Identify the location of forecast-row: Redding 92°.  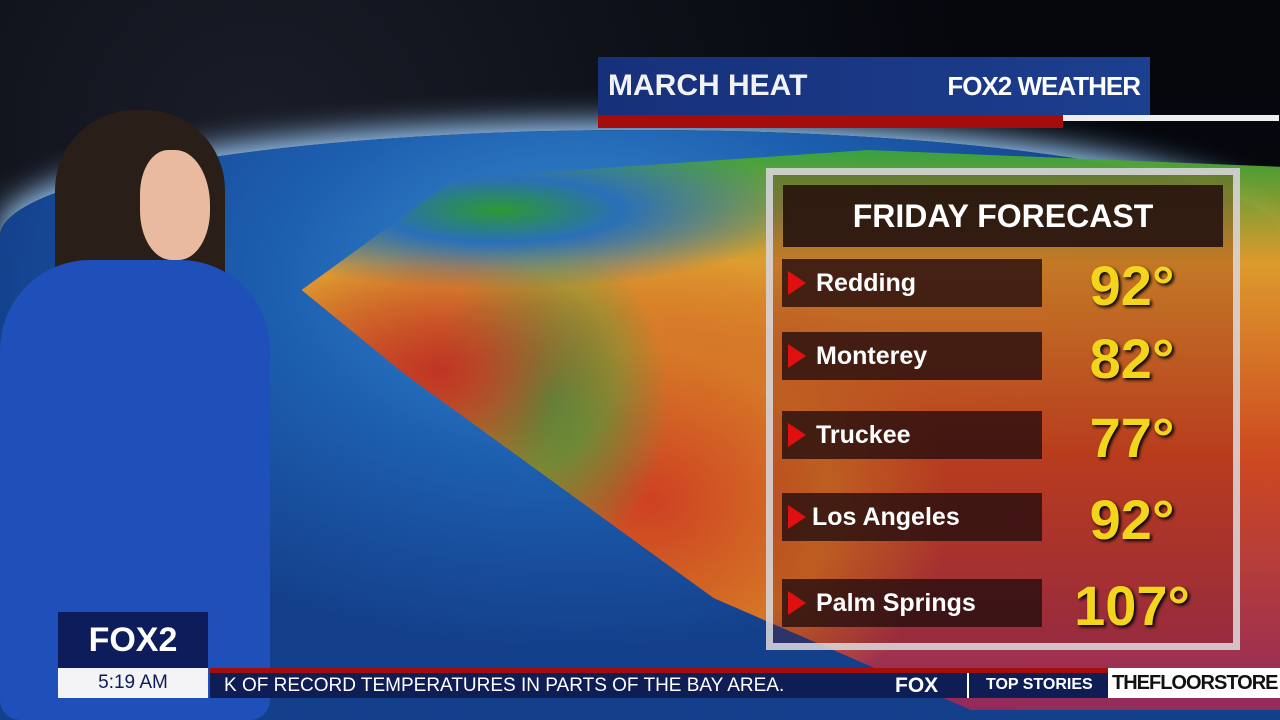
(1007, 285).